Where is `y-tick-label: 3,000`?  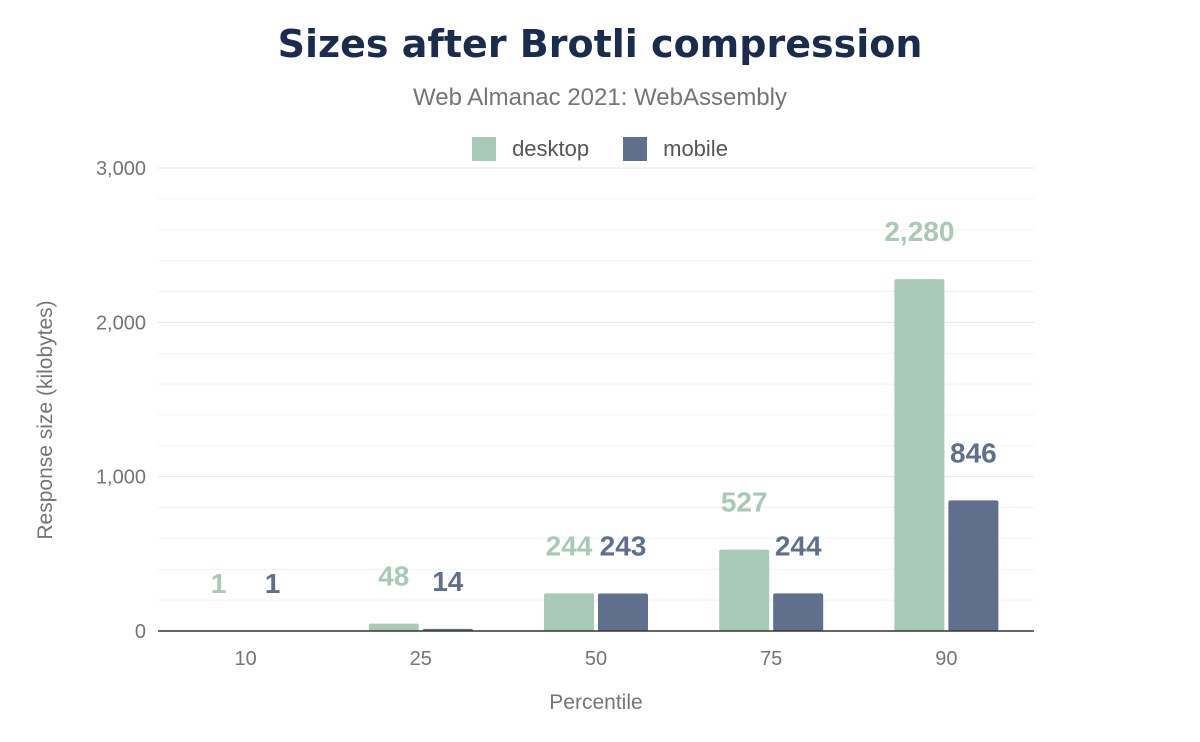
y-tick-label: 3,000 is located at coordinates (121, 169).